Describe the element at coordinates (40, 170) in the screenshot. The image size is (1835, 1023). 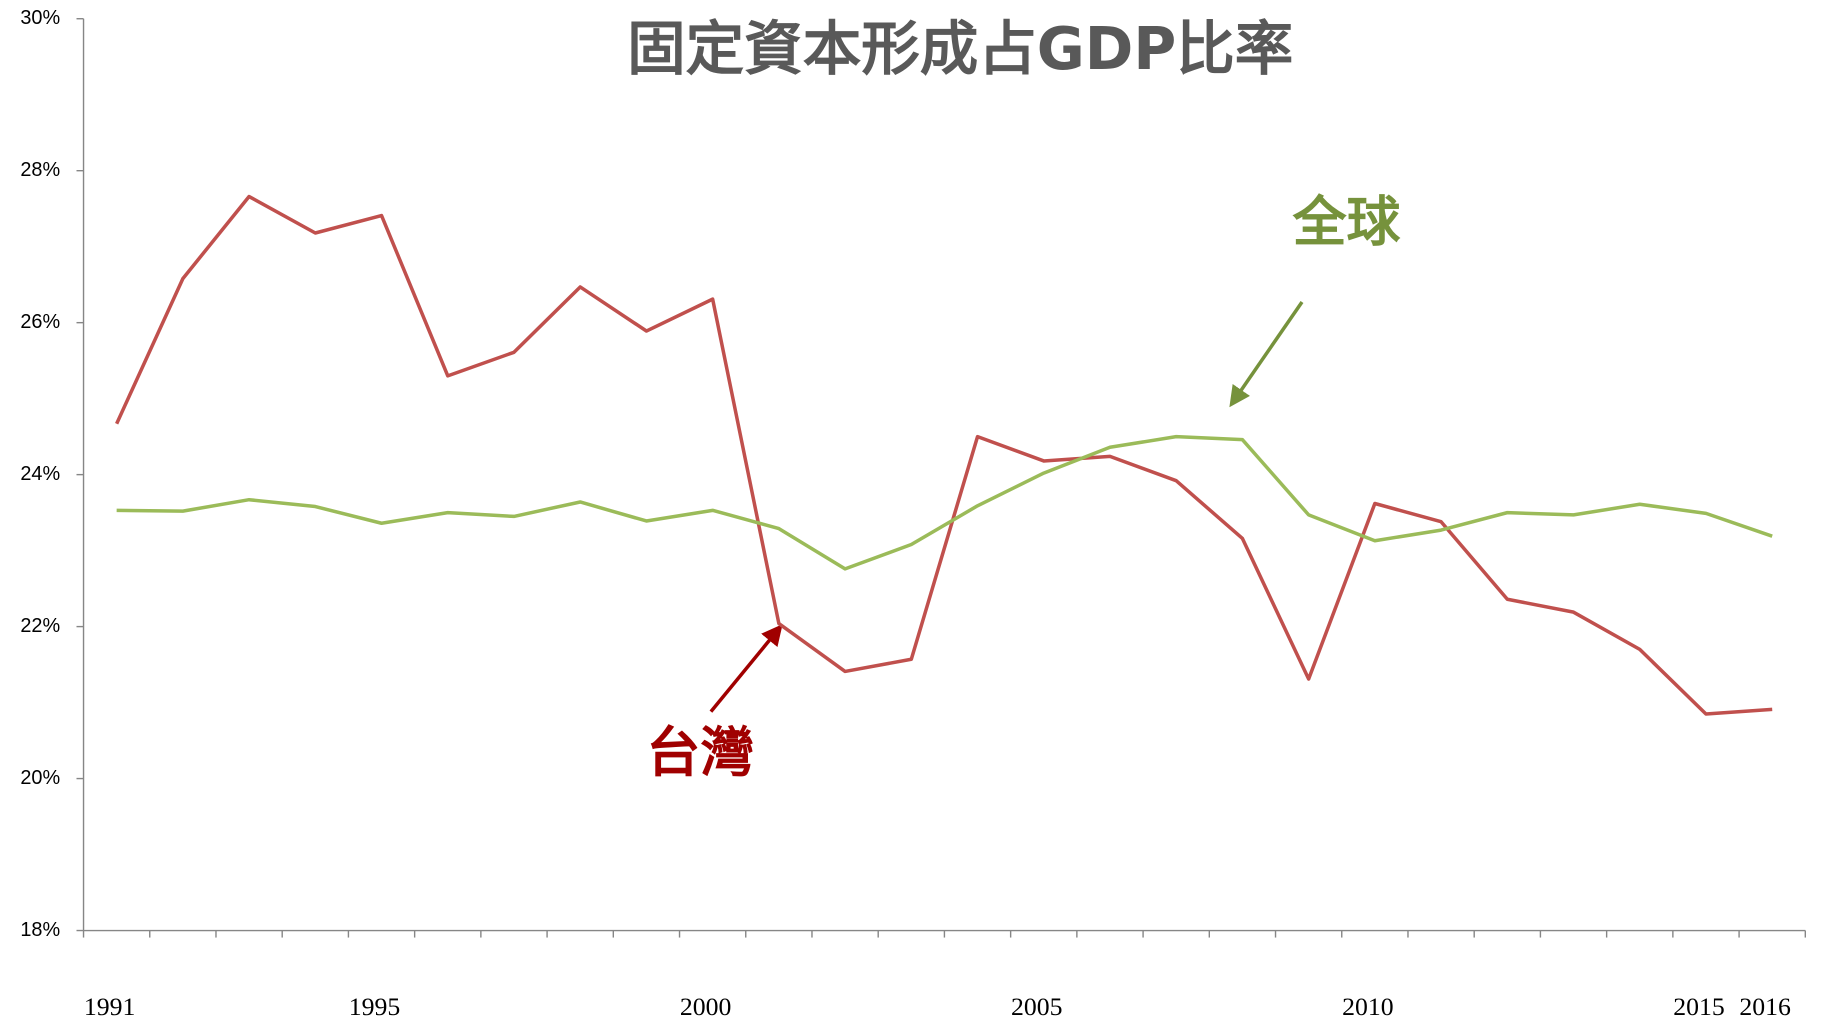
I see `y-tick-label: 28%` at that location.